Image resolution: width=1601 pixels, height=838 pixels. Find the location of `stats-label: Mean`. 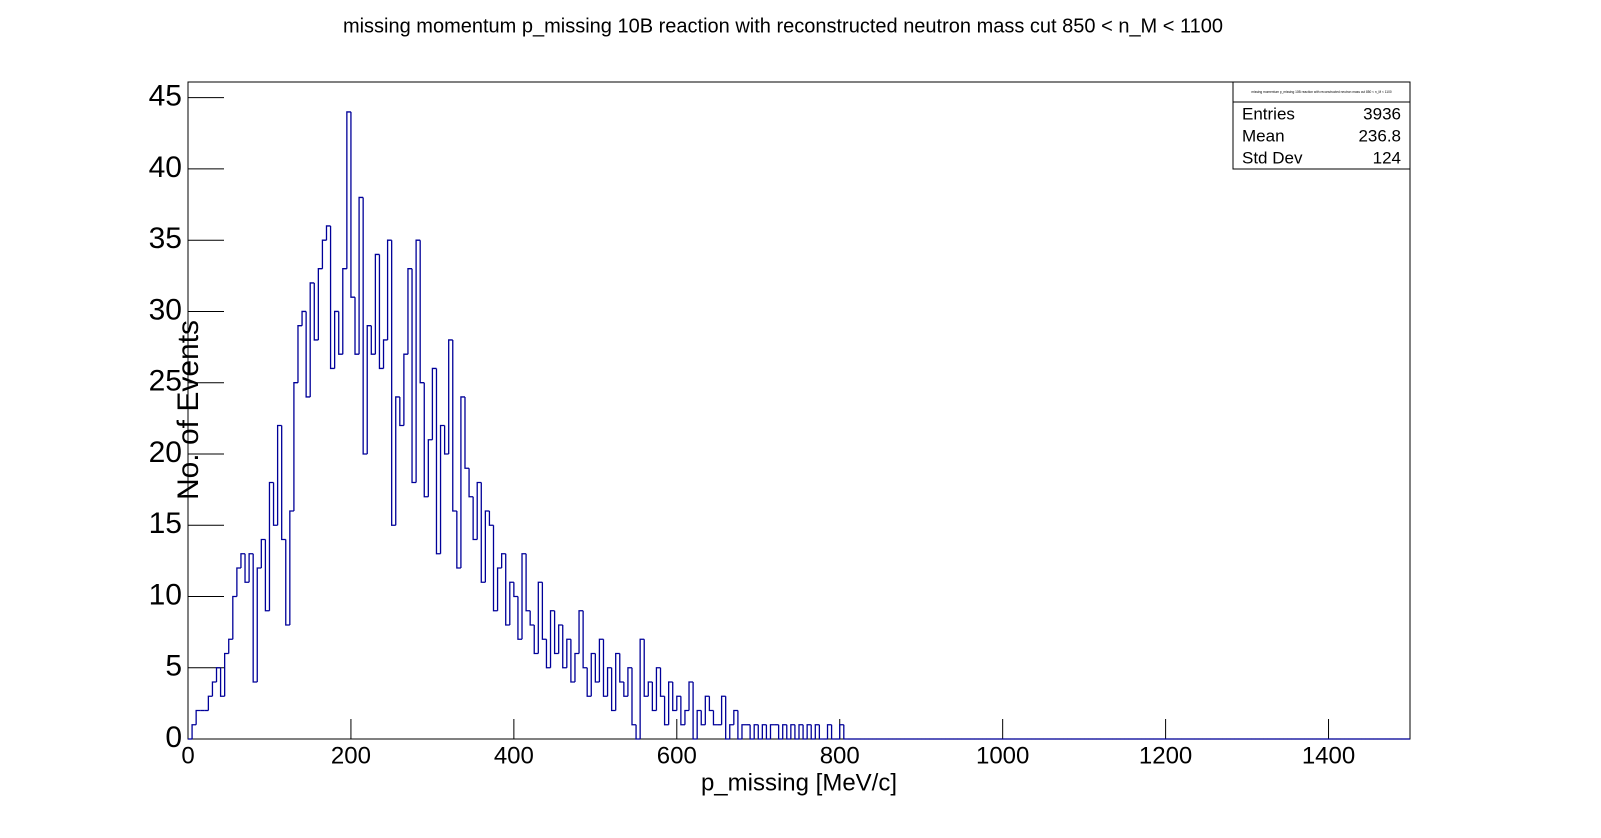

stats-label: Mean is located at coordinates (1263, 135).